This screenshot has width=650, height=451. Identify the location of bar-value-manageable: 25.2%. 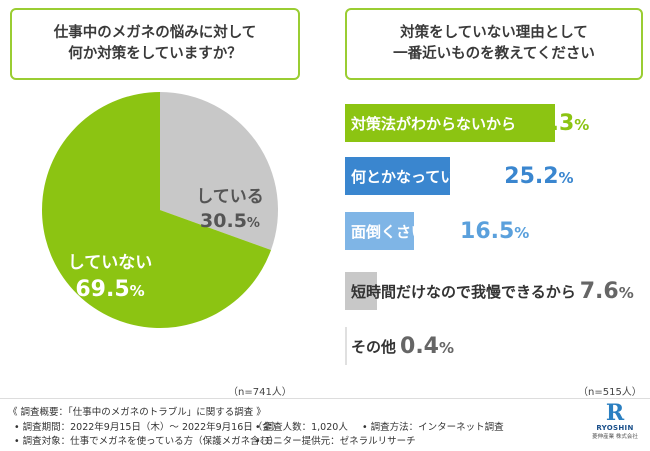
(539, 176).